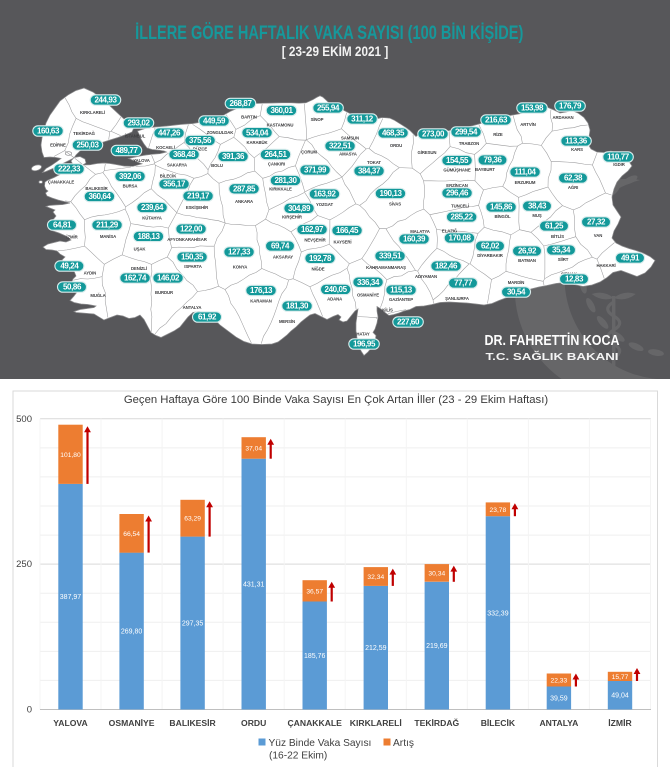 The width and height of the screenshot is (670, 767). Describe the element at coordinates (420, 231) in the screenshot. I see `svg-text: MALATYA` at that location.